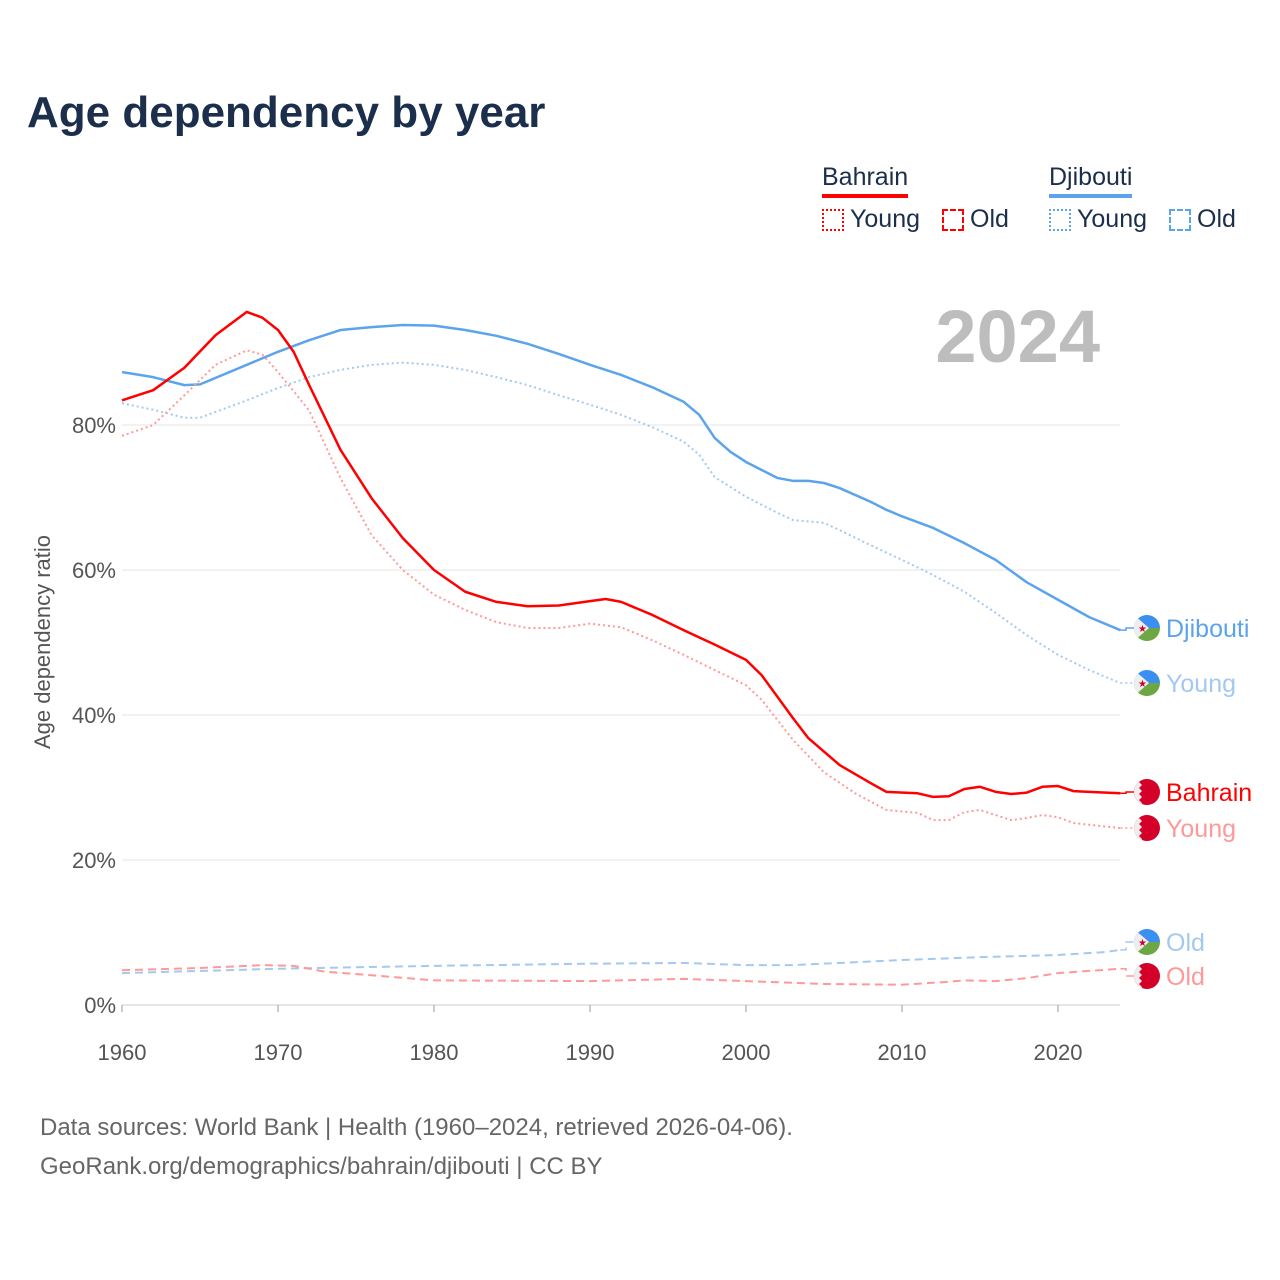 The height and width of the screenshot is (1280, 1280). What do you see at coordinates (1209, 793) in the screenshot?
I see `end-label: Bahrain` at bounding box center [1209, 793].